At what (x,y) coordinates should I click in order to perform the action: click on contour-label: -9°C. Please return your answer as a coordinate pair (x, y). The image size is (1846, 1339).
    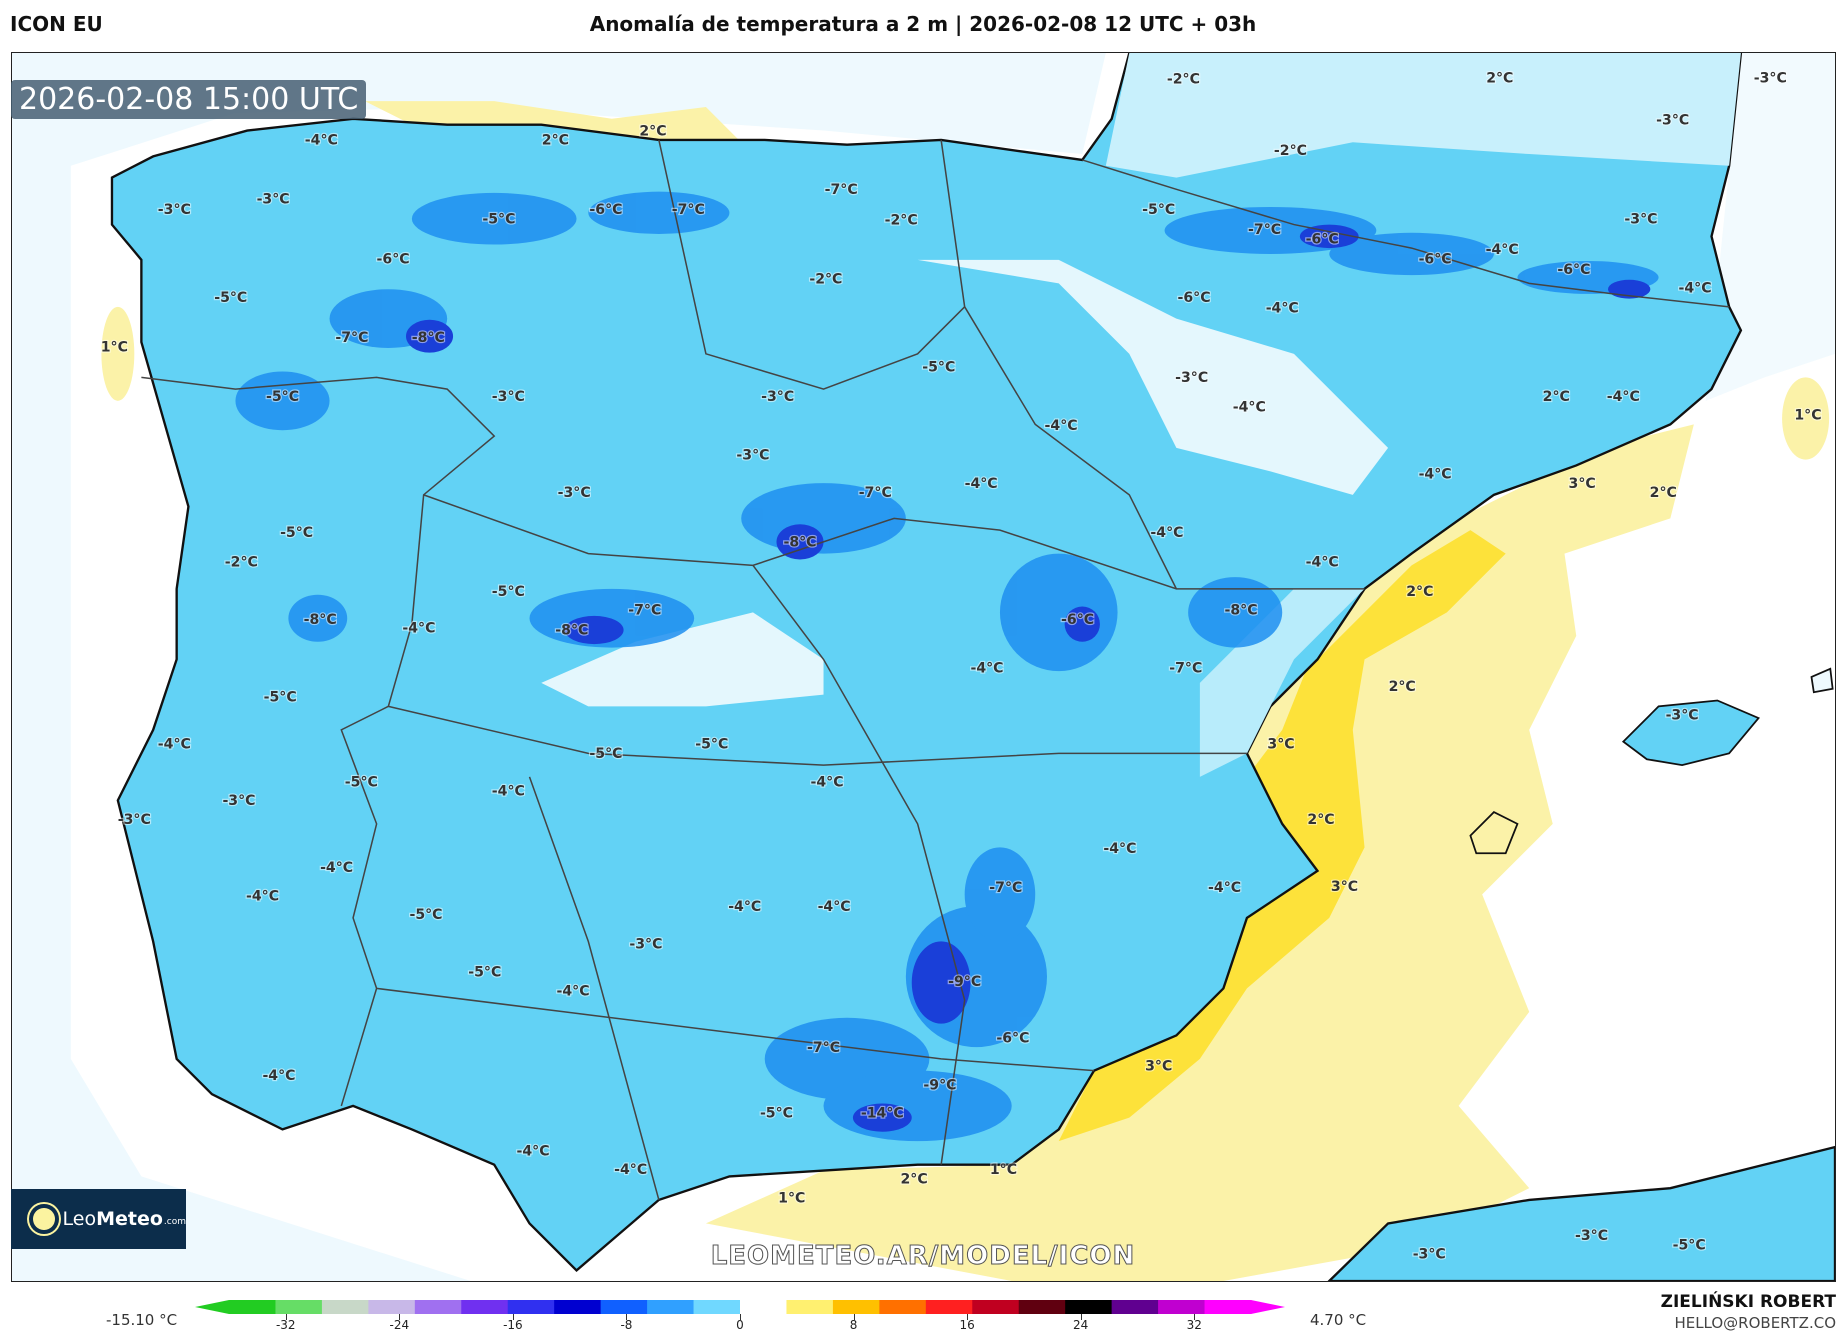
    Looking at the image, I should click on (939, 1085).